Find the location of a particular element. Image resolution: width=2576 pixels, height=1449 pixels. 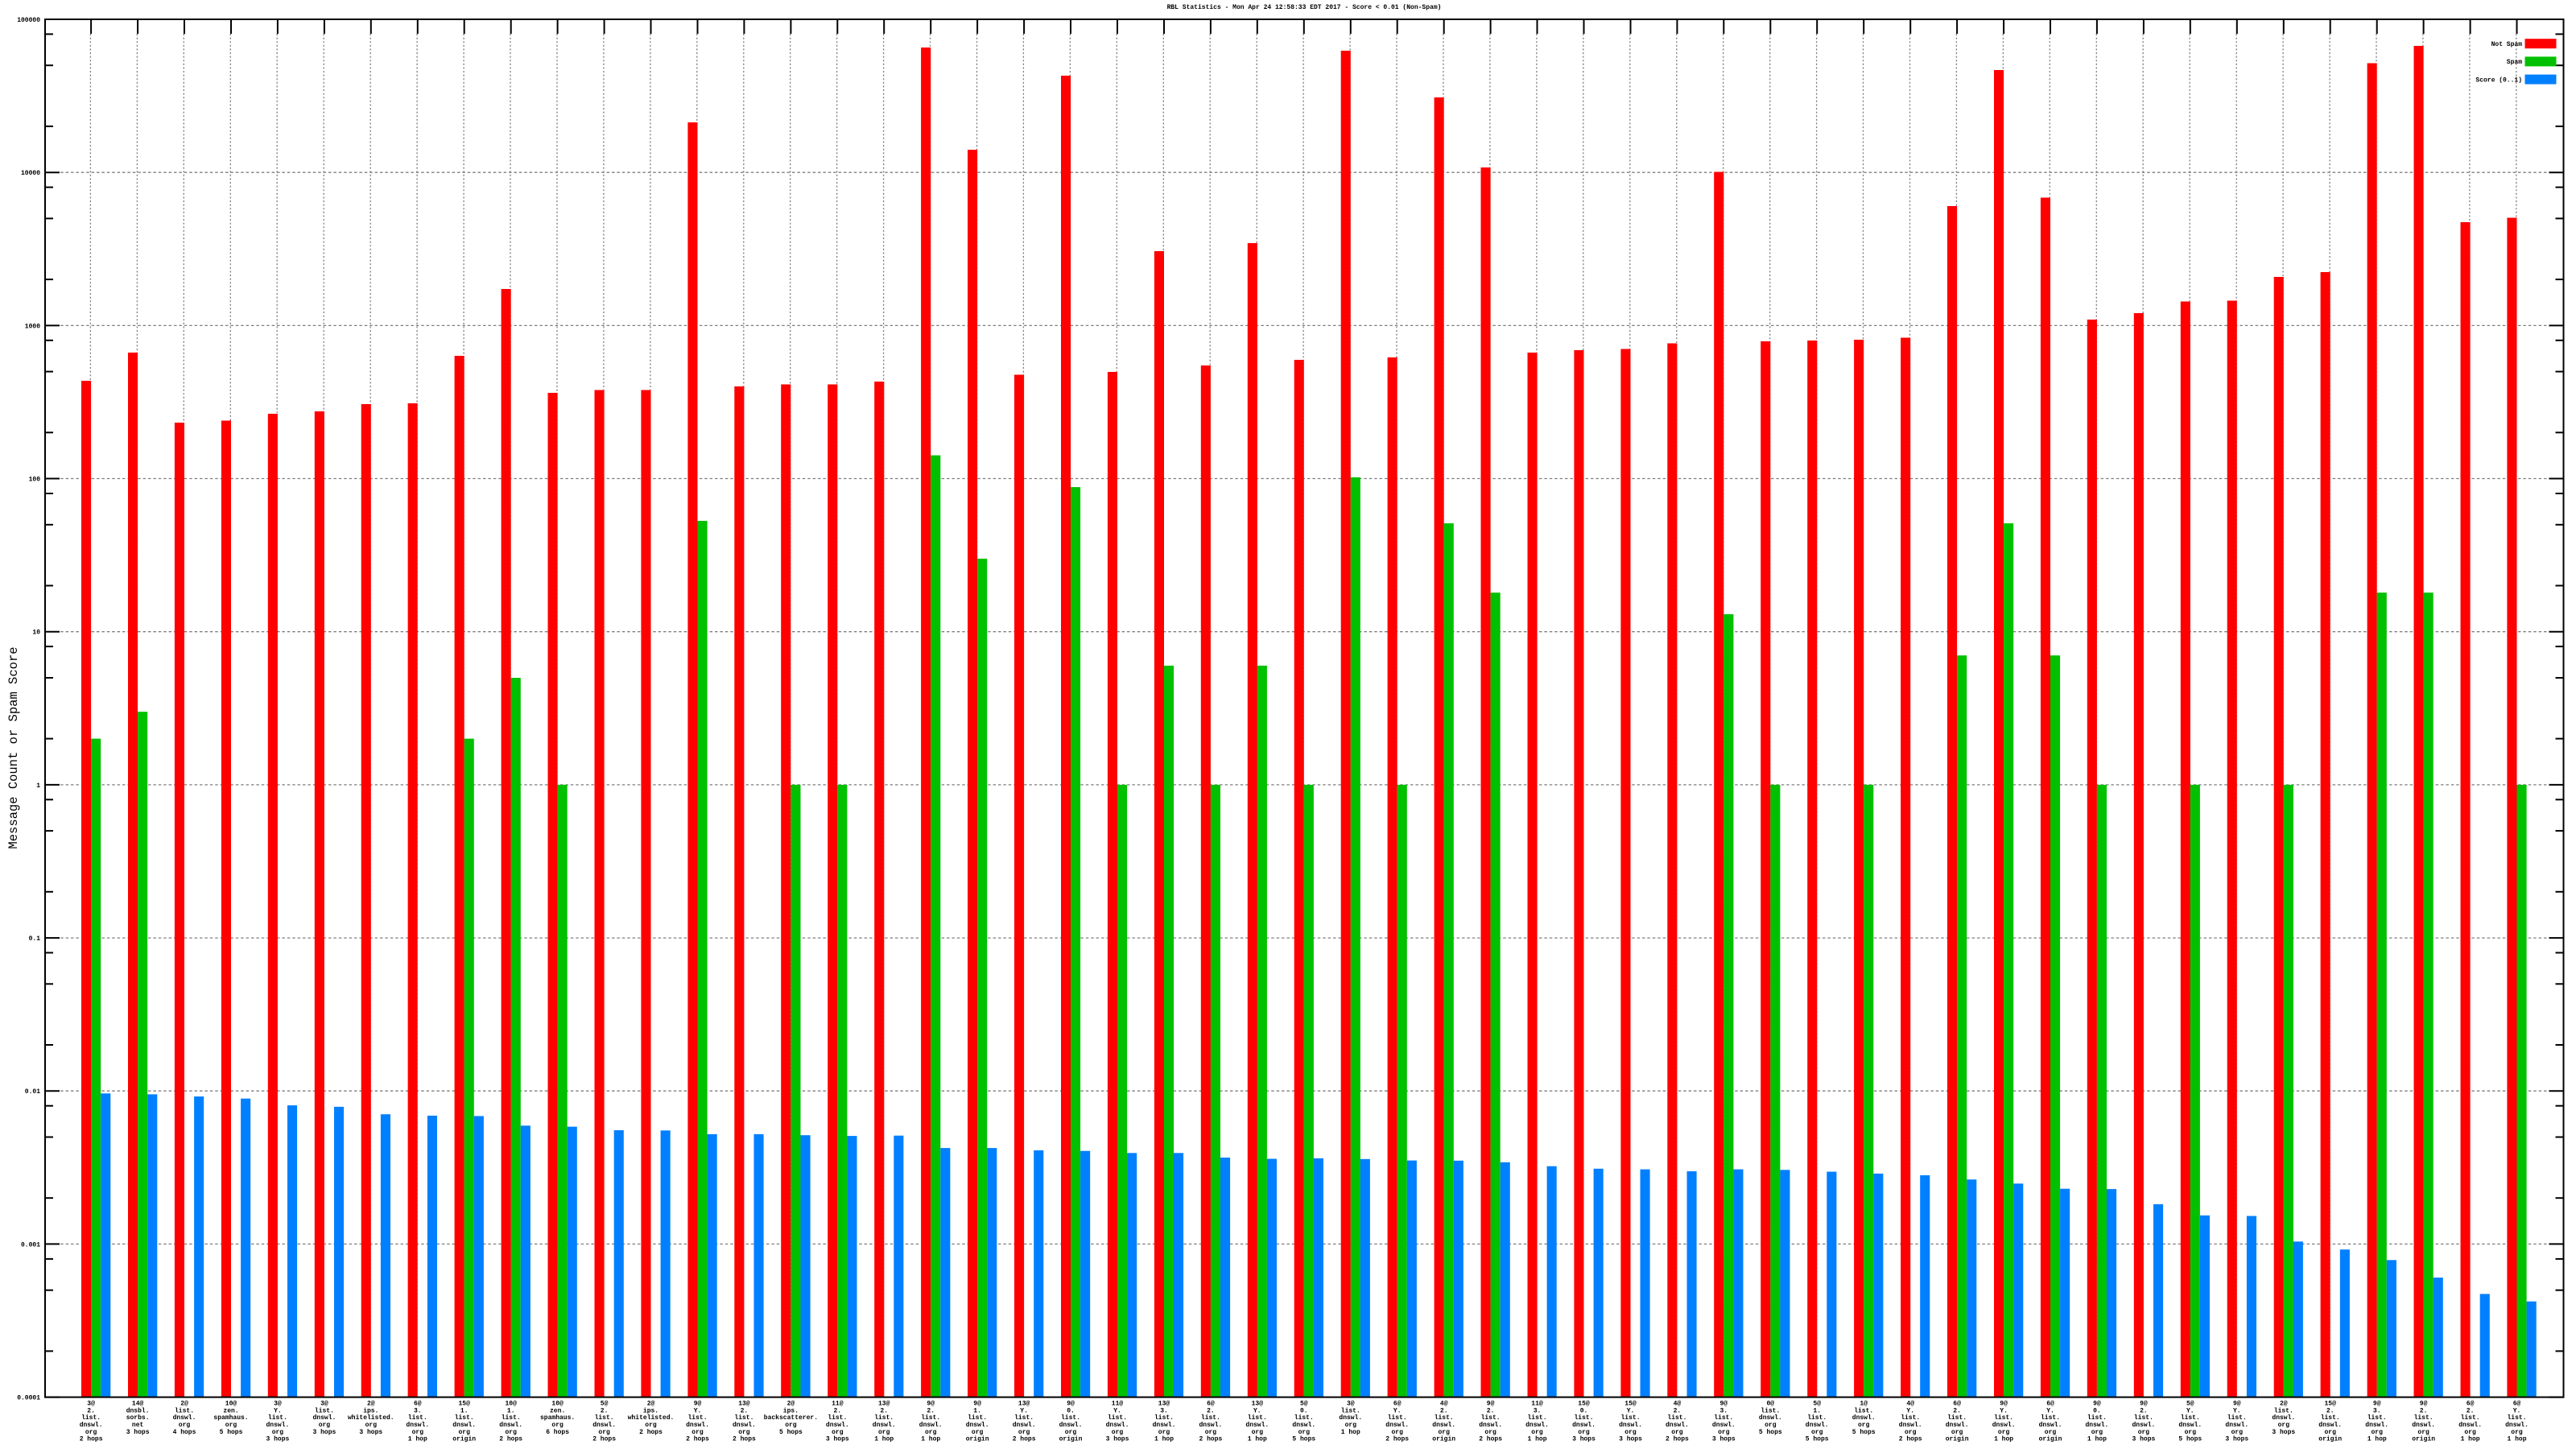

svg-text: 13@ is located at coordinates (744, 1404).